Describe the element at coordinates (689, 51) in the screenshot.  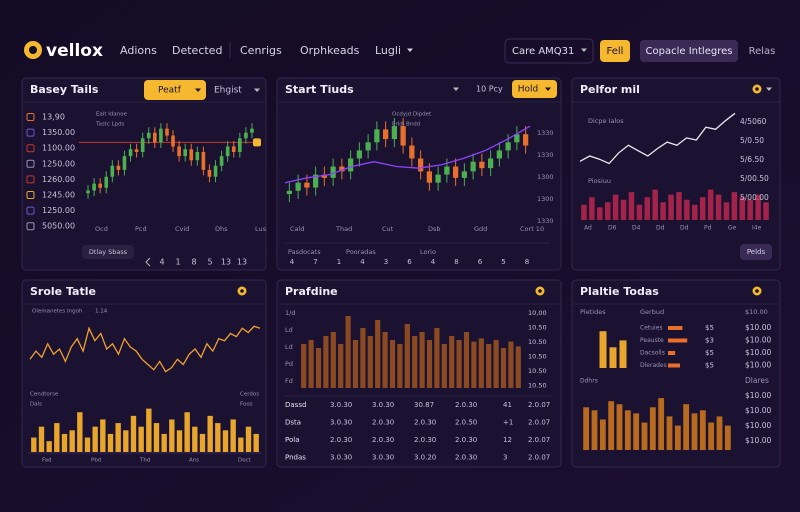
I see `cta-button` at that location.